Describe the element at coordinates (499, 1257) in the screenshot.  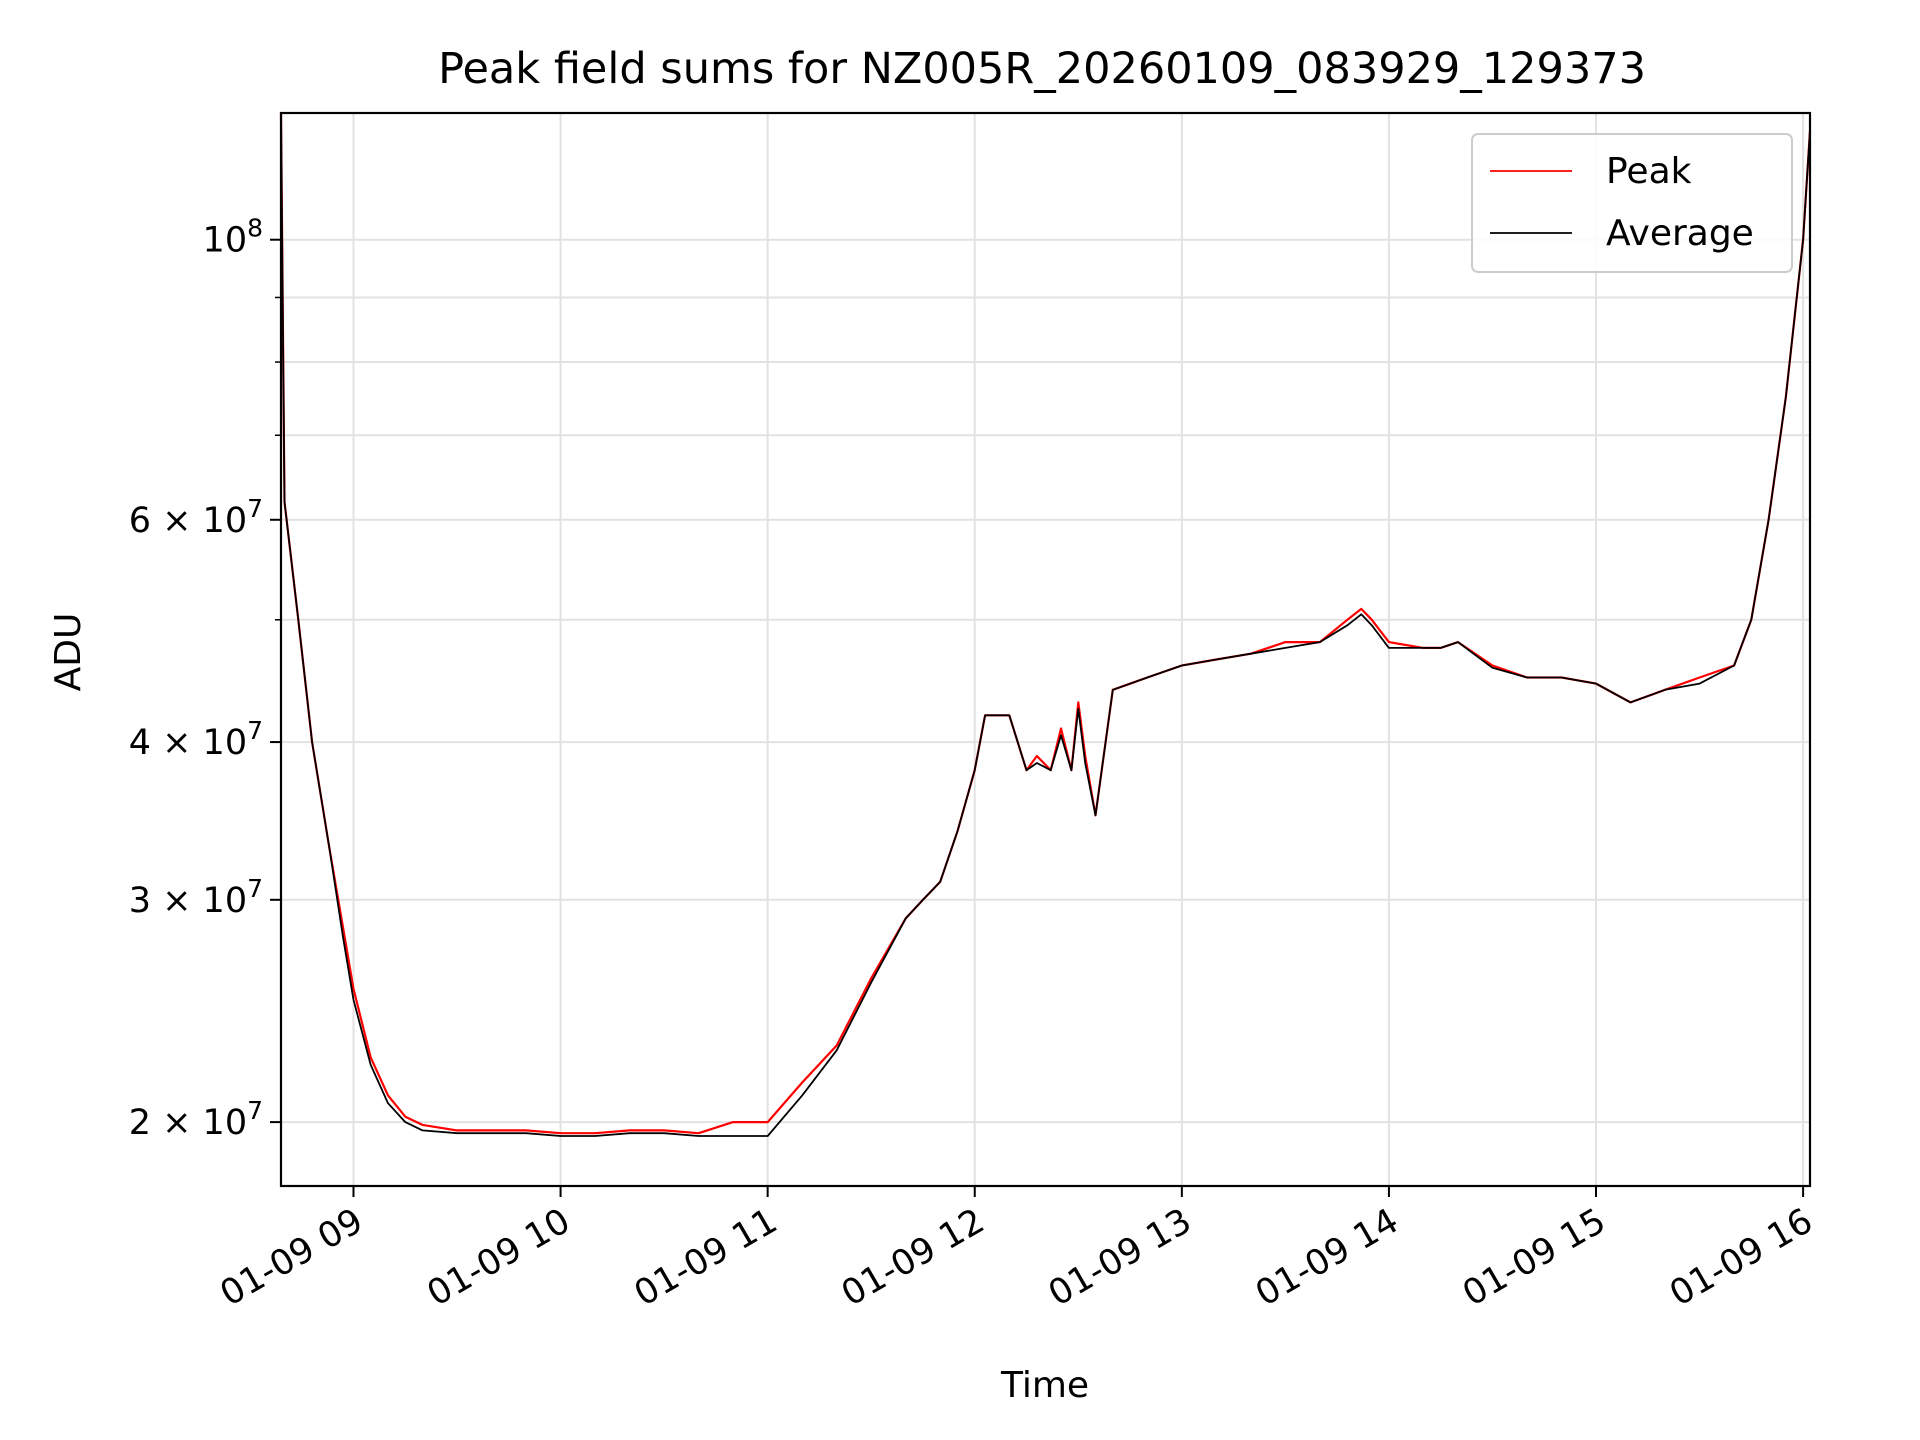
I see `x-tick-label: 01-09 10` at that location.